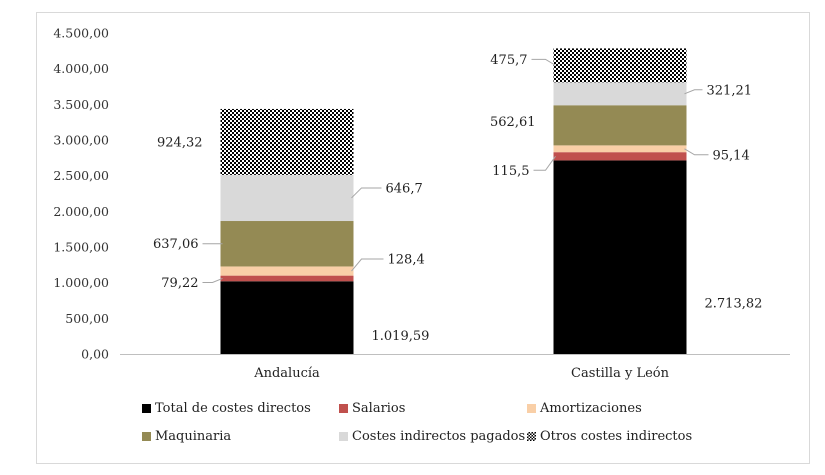  I want to click on y-tick-label: 3.000,00, so click(81, 140).